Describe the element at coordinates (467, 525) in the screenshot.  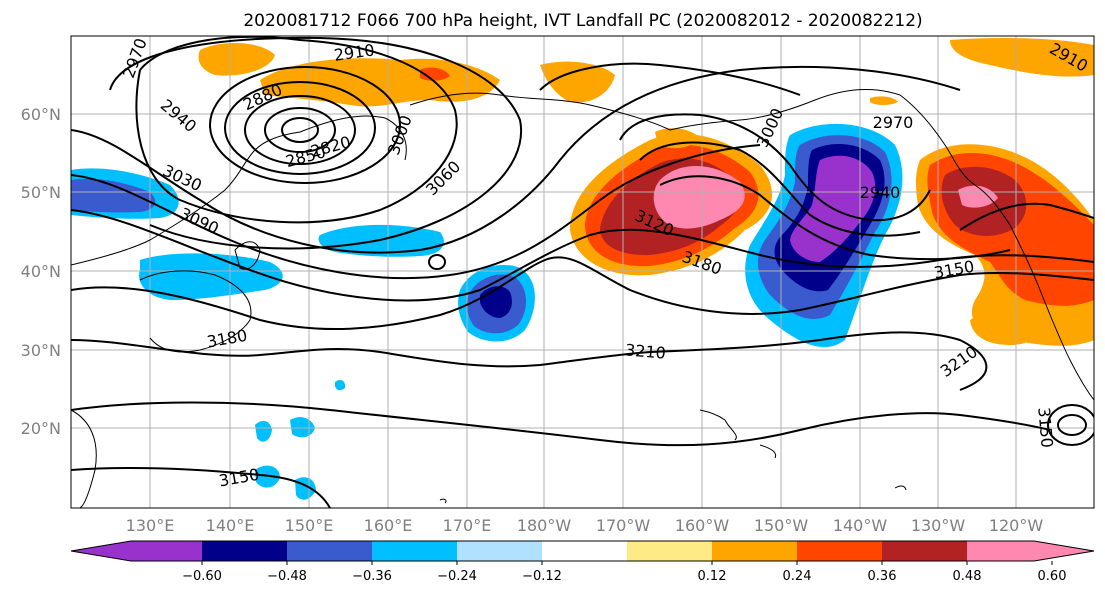
I see `lon-label: 170°E` at that location.